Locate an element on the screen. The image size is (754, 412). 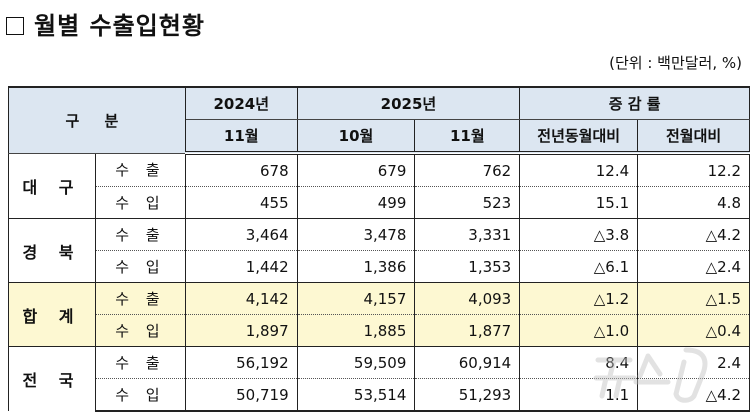
value-v2024-11: 50,719 is located at coordinates (241, 395).